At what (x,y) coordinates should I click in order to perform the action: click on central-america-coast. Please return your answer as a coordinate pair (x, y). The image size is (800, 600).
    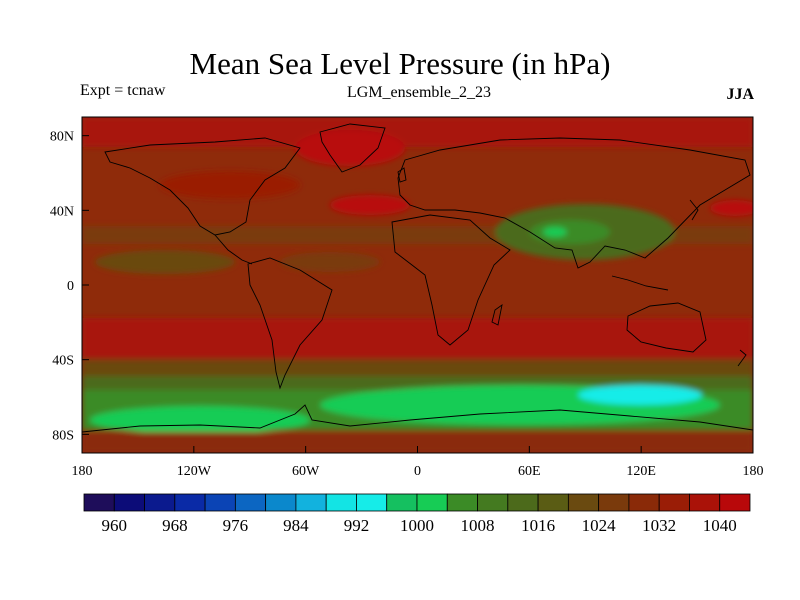
    Looking at the image, I should click on (233, 249).